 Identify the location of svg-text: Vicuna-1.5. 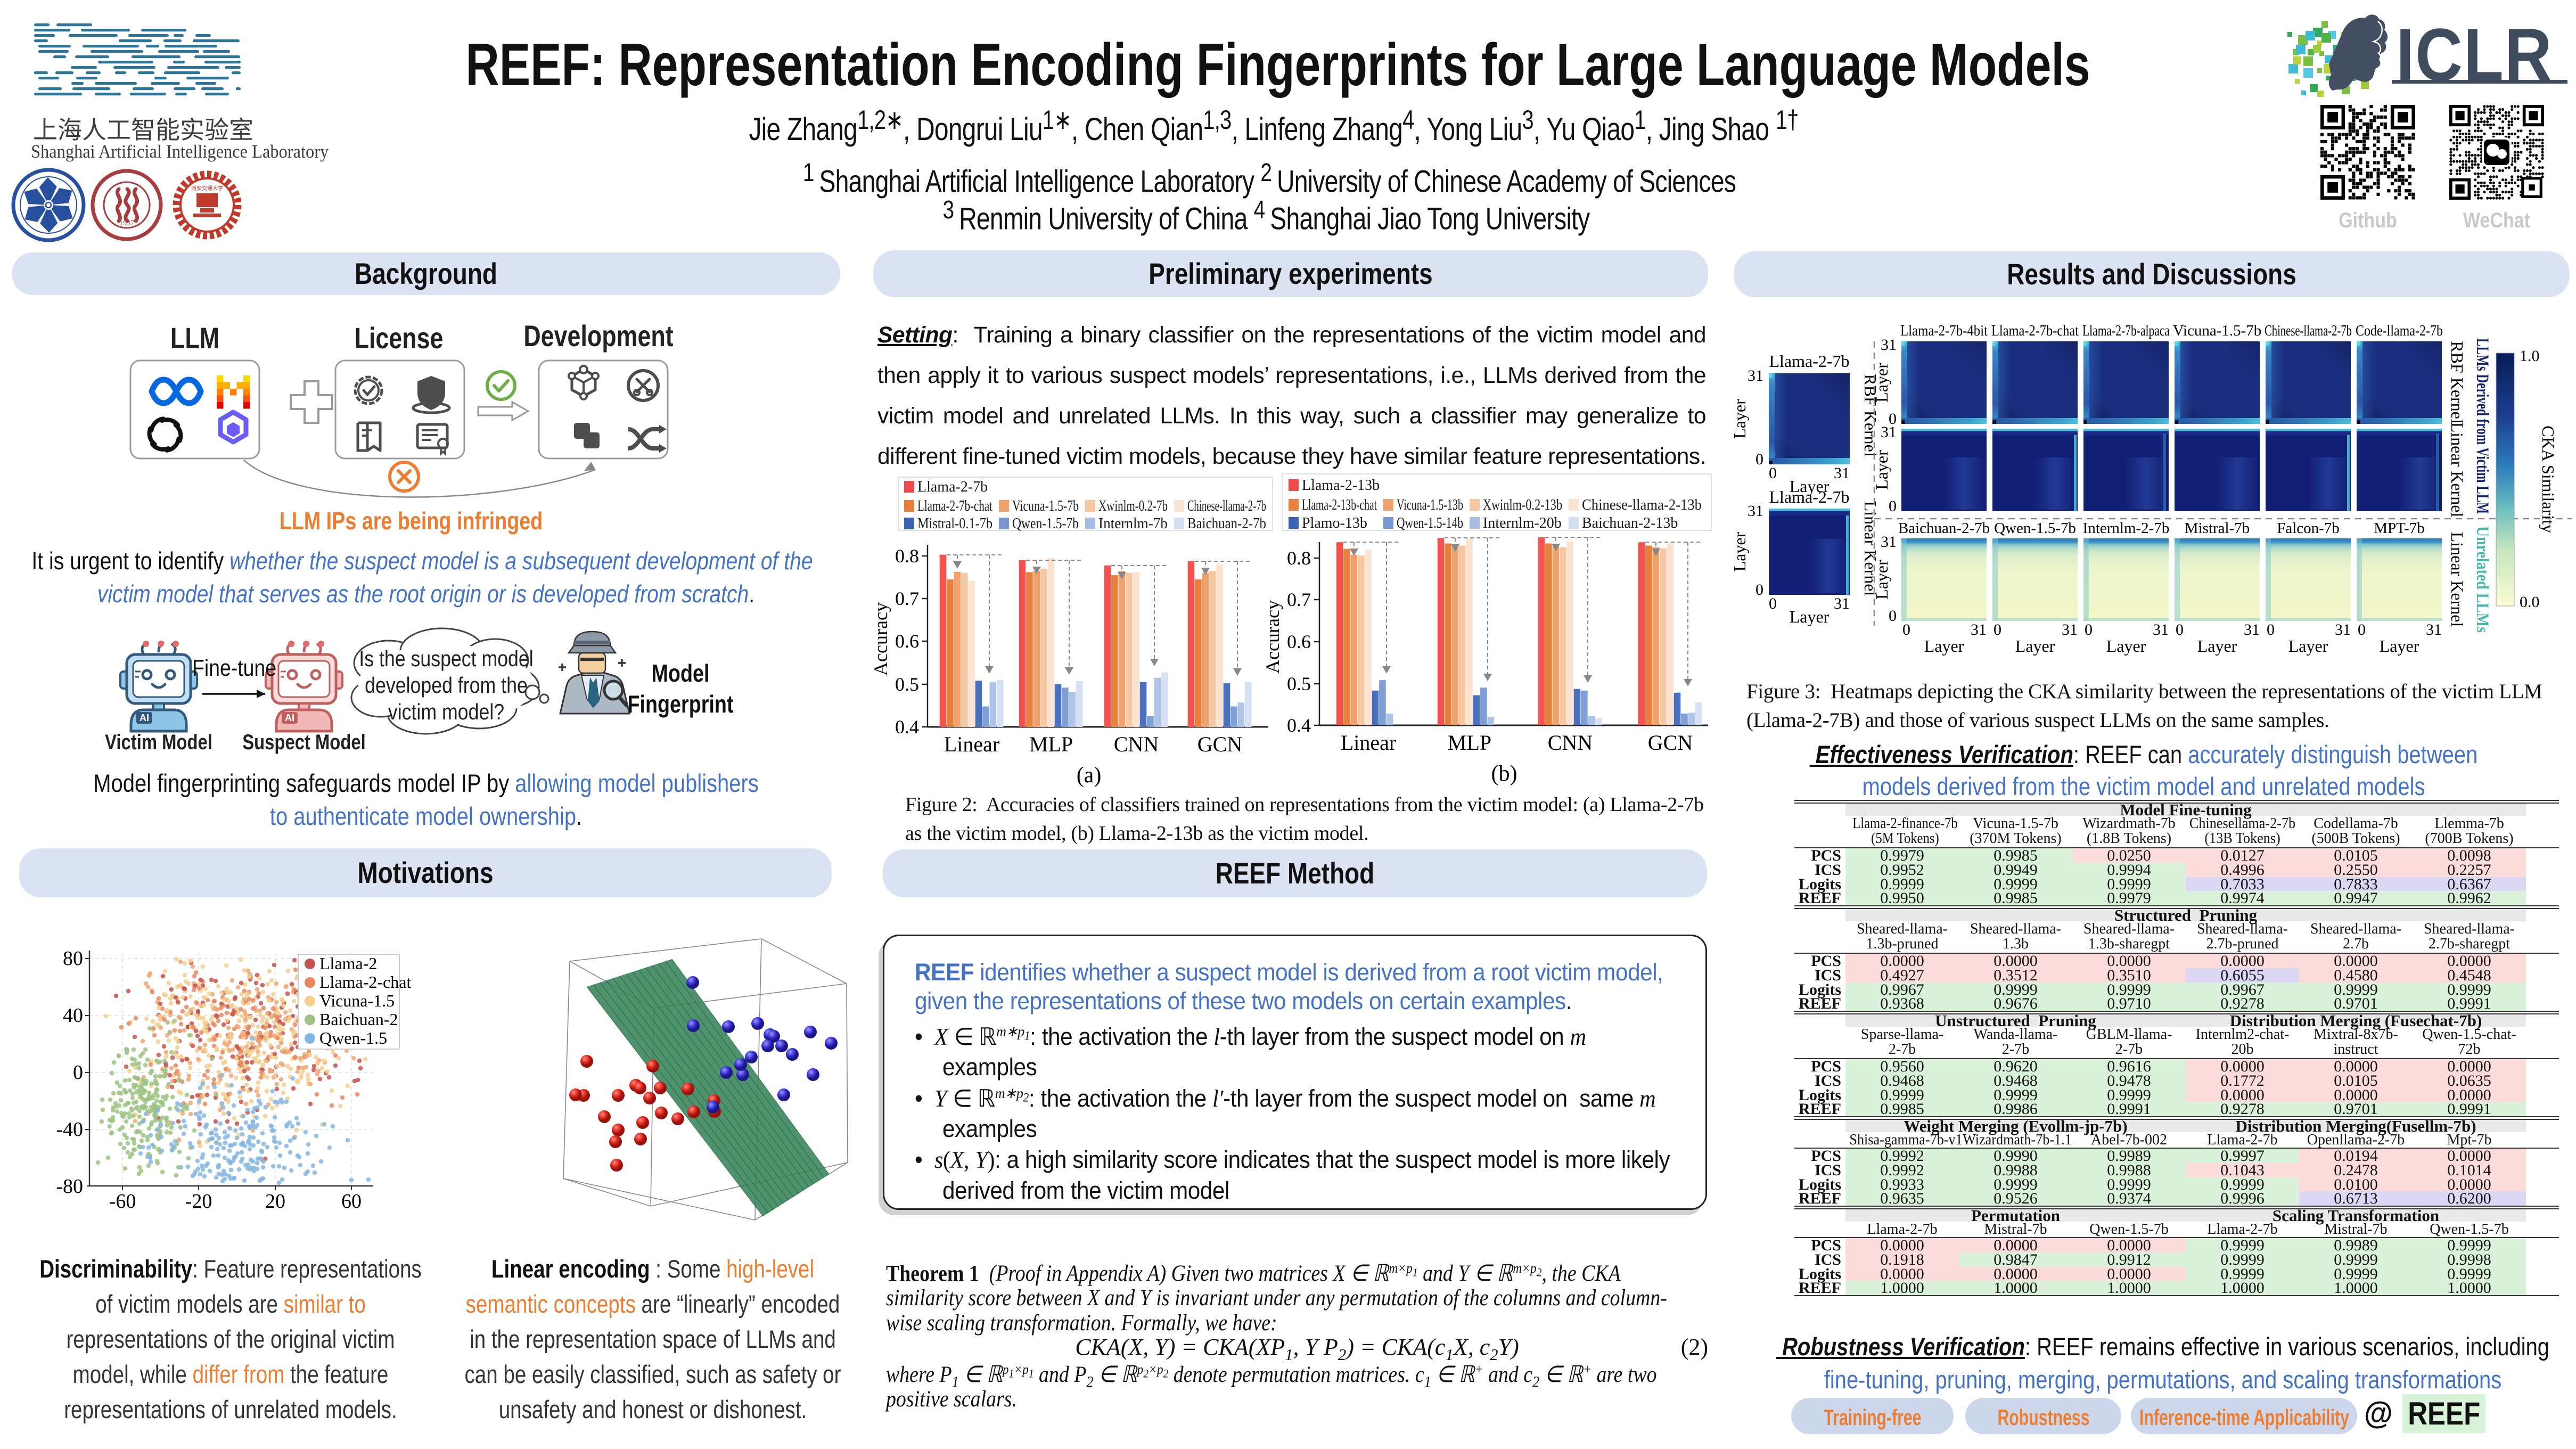
(357, 1000).